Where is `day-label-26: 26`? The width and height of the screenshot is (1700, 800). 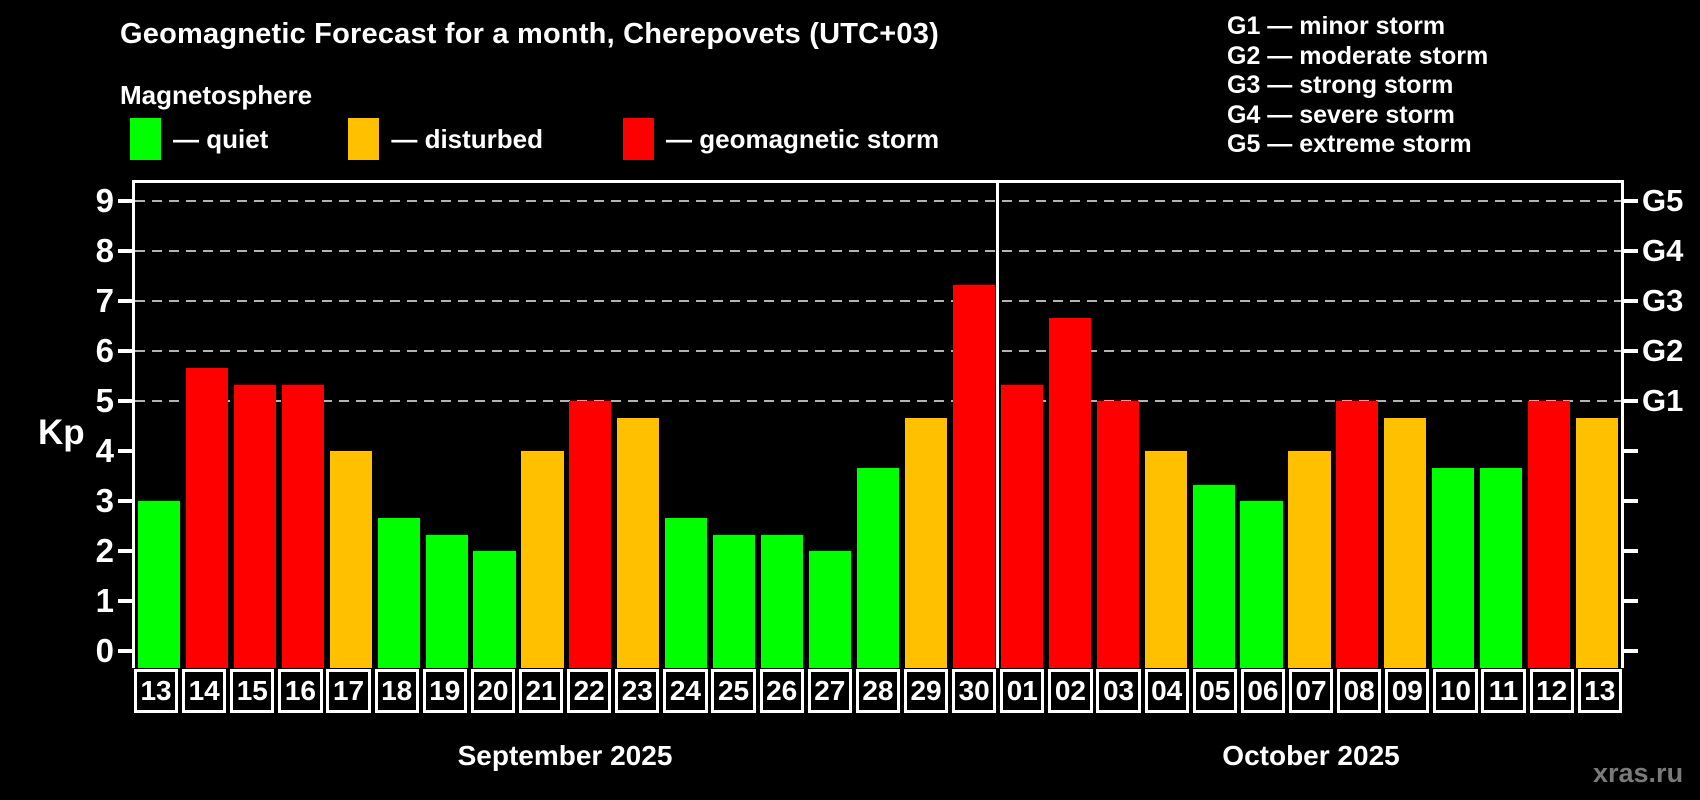
day-label-26: 26 is located at coordinates (781, 691).